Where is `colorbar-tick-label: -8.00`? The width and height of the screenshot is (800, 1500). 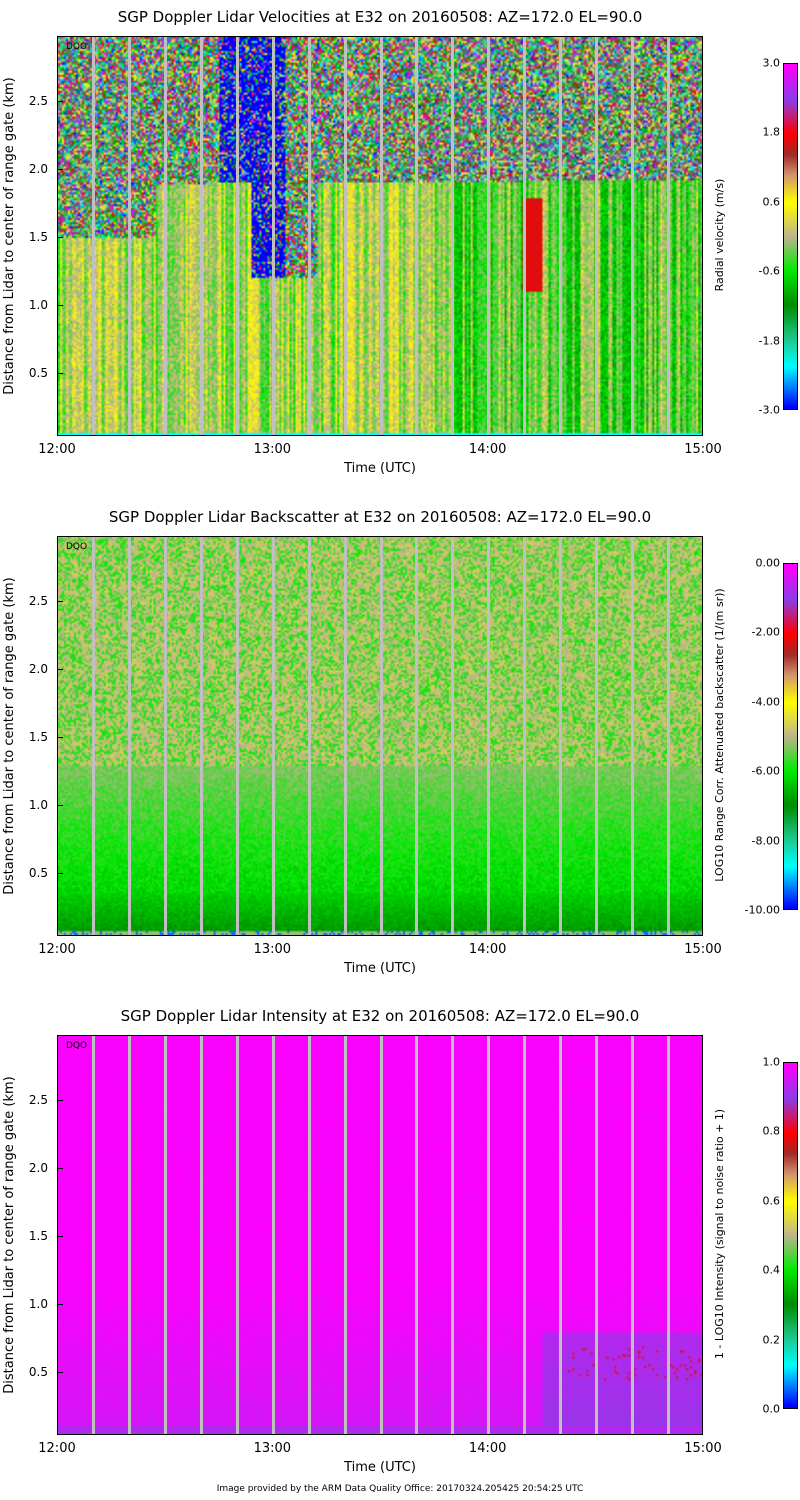
colorbar-tick-label: -8.00 is located at coordinates (765, 841).